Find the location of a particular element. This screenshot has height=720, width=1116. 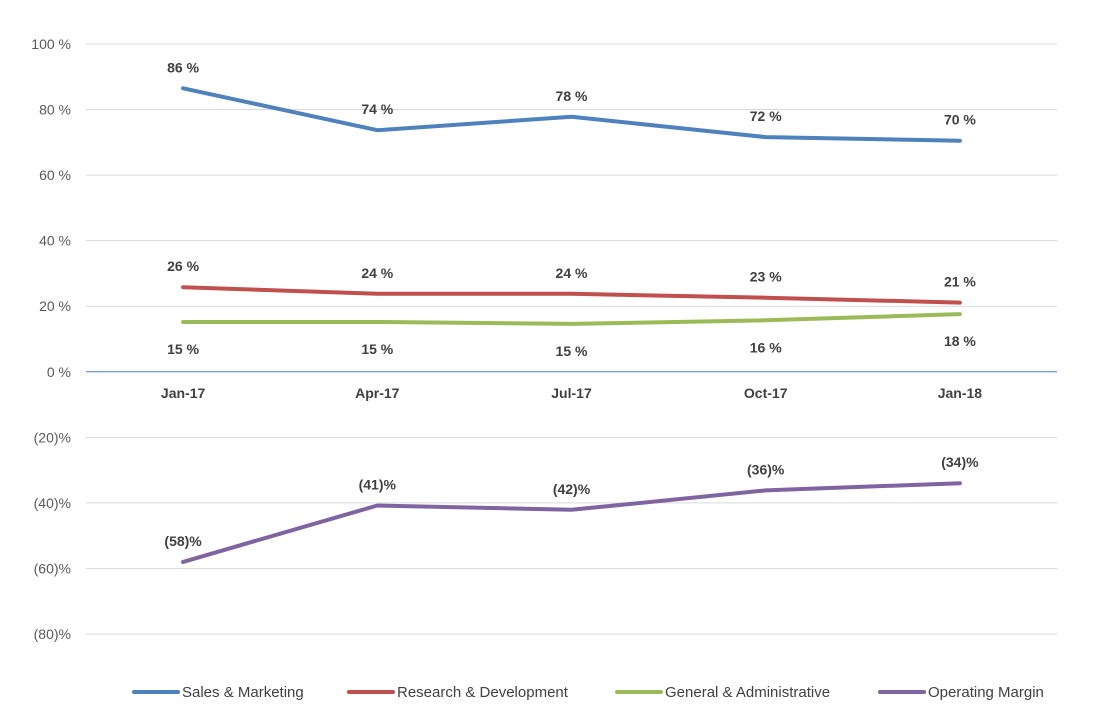

y-tick-label: 40 % is located at coordinates (55, 241).